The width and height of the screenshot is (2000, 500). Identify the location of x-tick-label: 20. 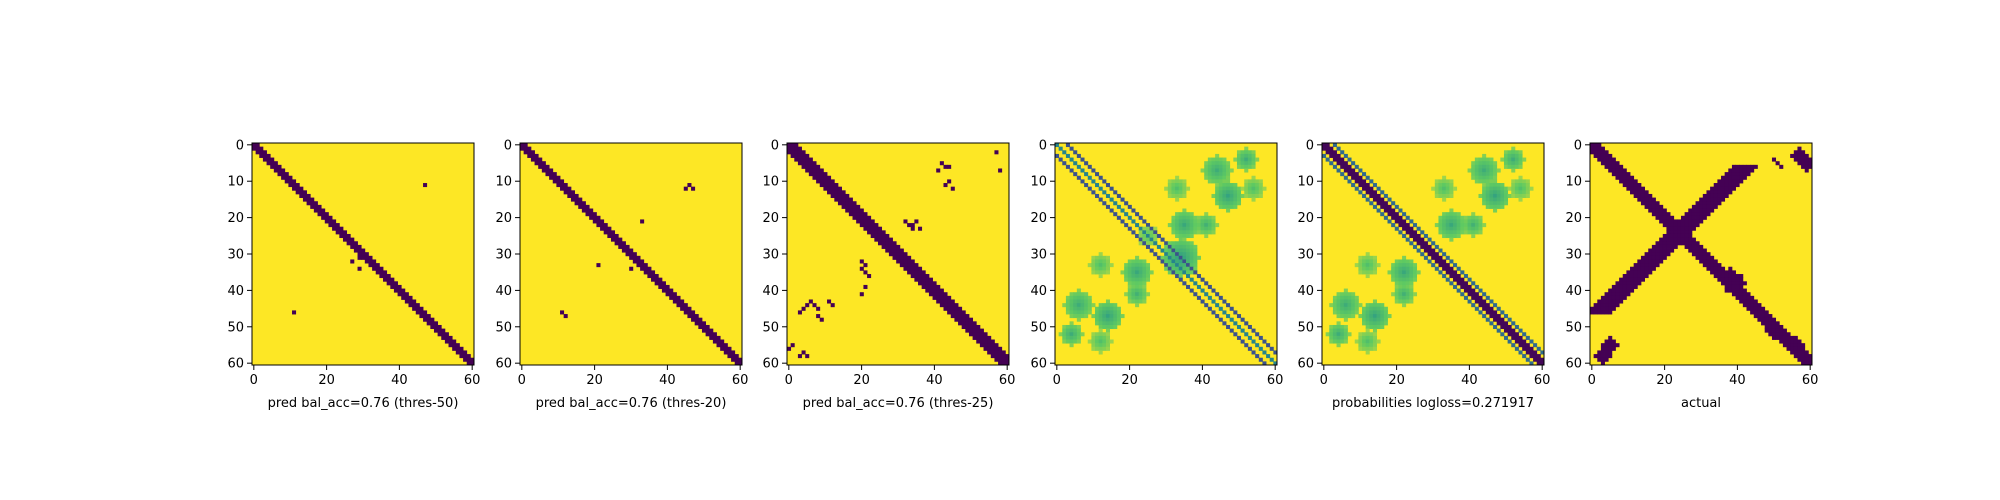
(326, 380).